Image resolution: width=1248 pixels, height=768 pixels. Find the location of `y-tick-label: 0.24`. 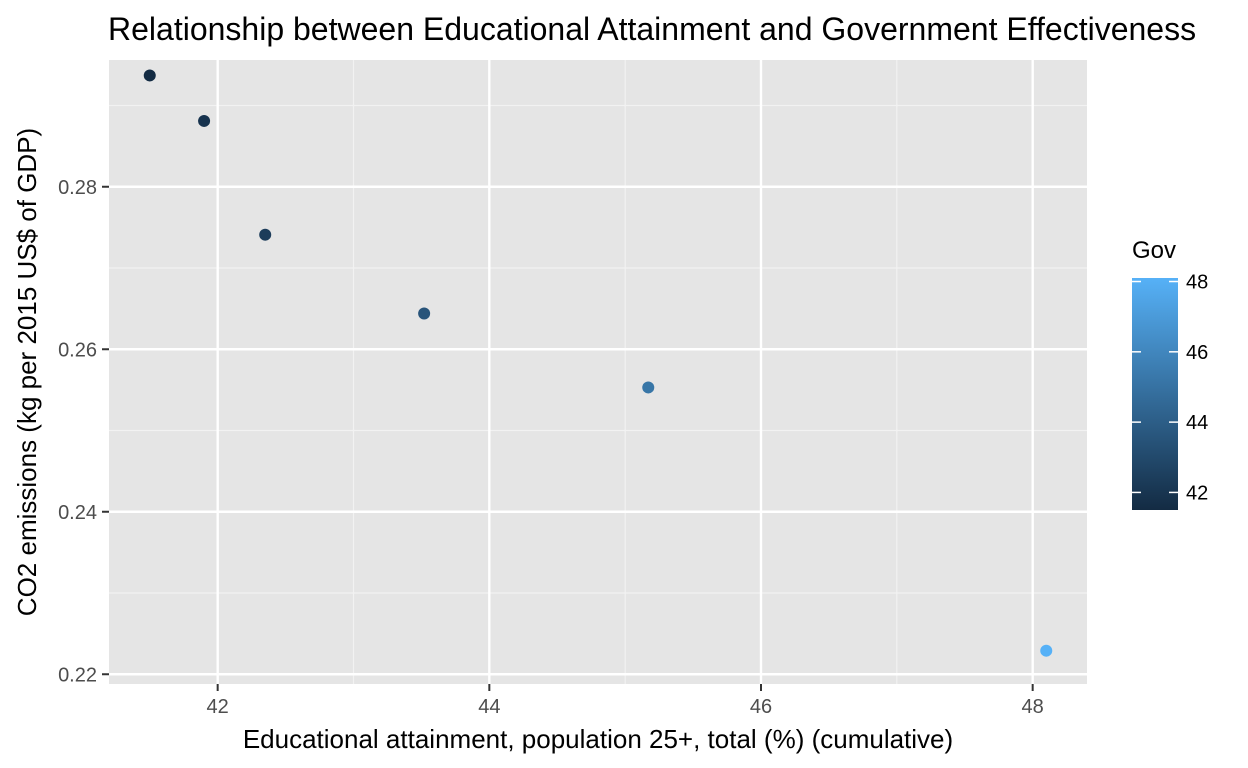

y-tick-label: 0.24 is located at coordinates (77, 513).